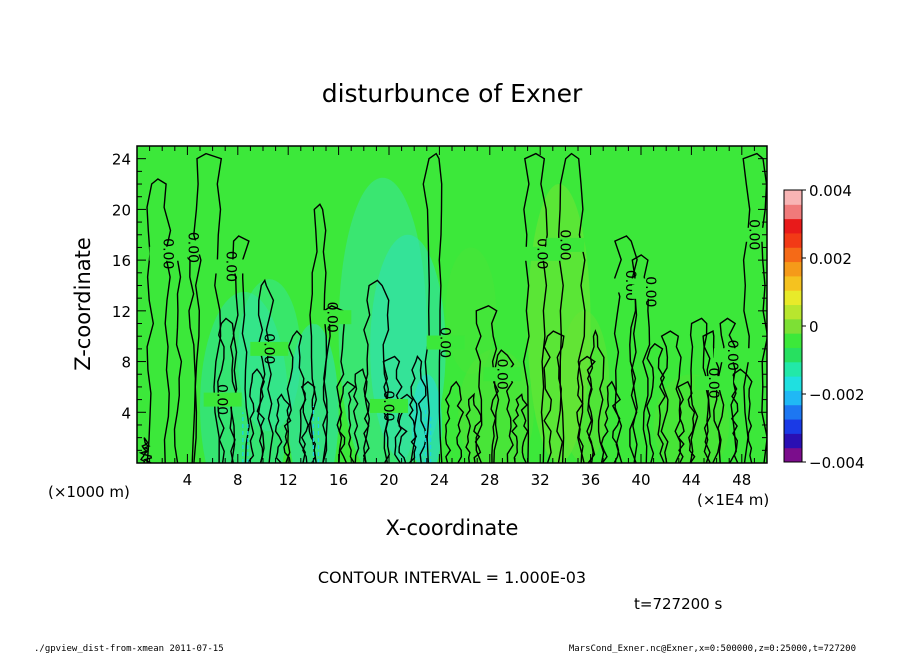 The height and width of the screenshot is (654, 904). I want to click on x-scale-label: (×1E4 m), so click(733, 500).